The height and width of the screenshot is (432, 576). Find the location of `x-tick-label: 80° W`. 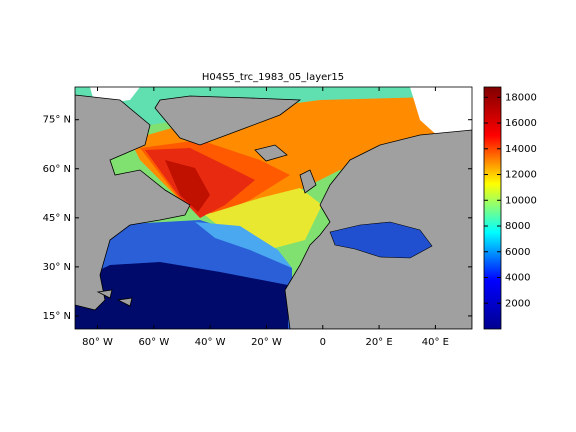

x-tick-label: 80° W is located at coordinates (97, 342).